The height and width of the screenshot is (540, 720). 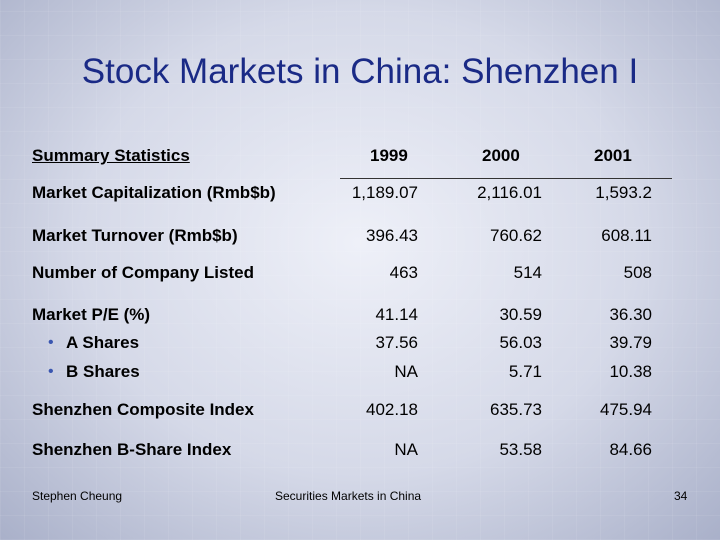 I want to click on row-label: Market Capitalization (Rmb$b), so click(x=154, y=192).